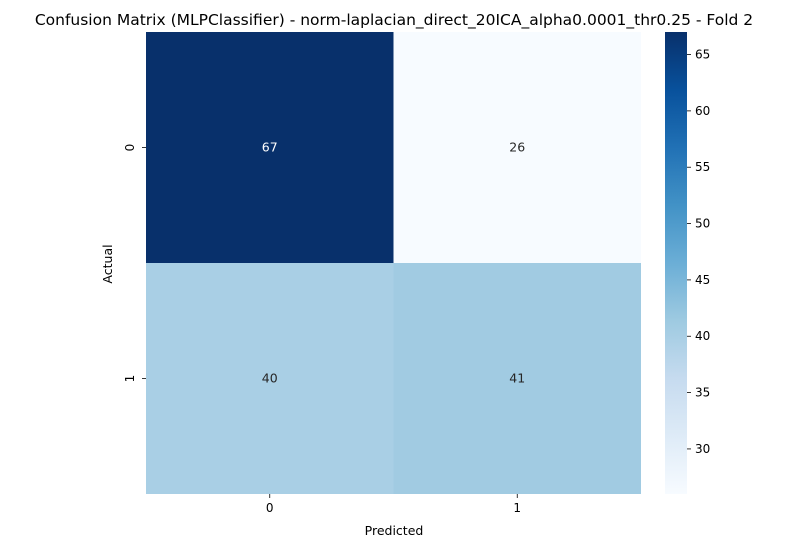 The width and height of the screenshot is (788, 547). I want to click on colorbar-tick-label: 35, so click(702, 393).